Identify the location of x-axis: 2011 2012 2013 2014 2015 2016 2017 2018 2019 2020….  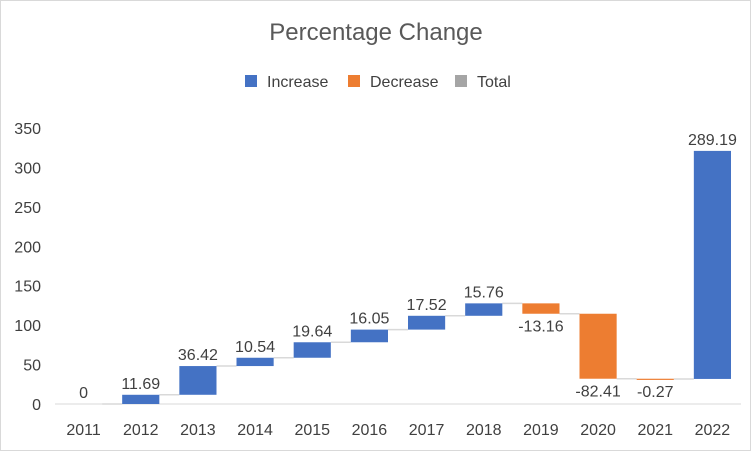
(398, 430).